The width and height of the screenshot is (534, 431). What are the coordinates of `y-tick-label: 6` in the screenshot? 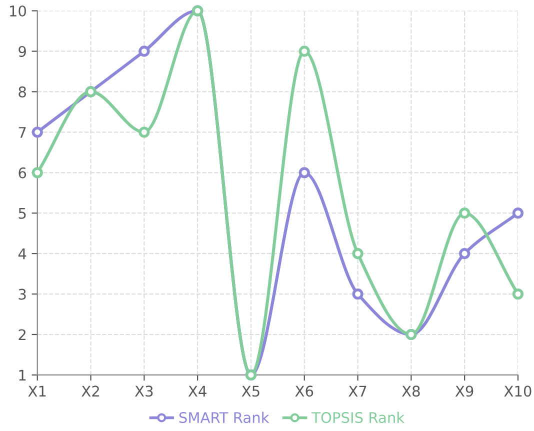 It's located at (22, 172).